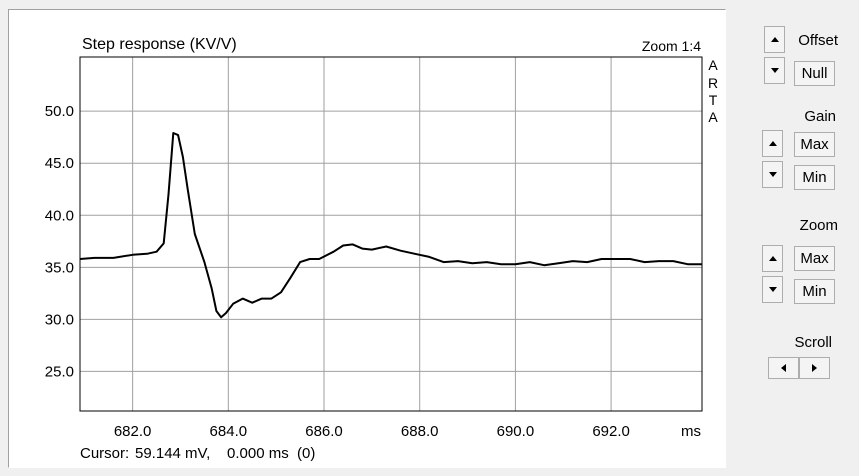  I want to click on gain-max-button: Max, so click(814, 144).